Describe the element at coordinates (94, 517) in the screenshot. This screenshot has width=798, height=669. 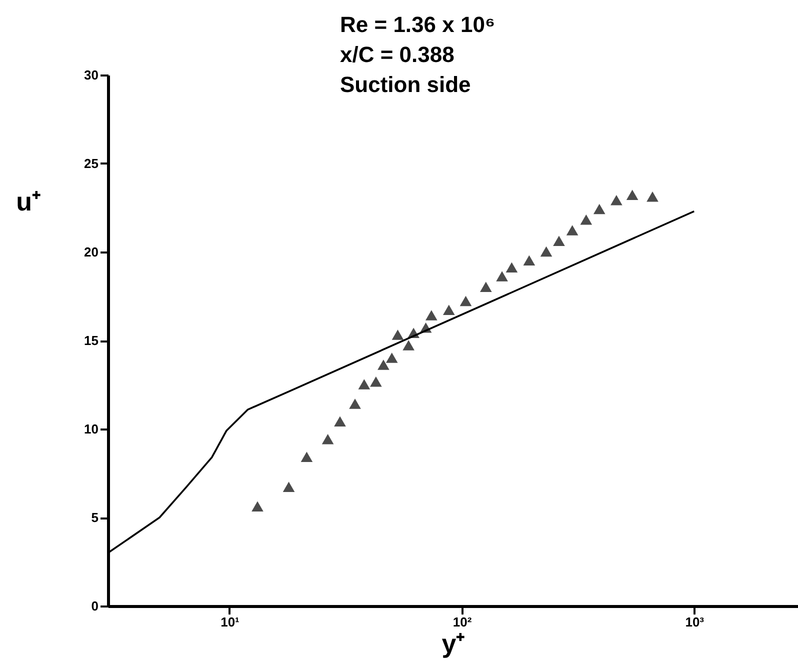
I see `y-tick-label: 5` at that location.